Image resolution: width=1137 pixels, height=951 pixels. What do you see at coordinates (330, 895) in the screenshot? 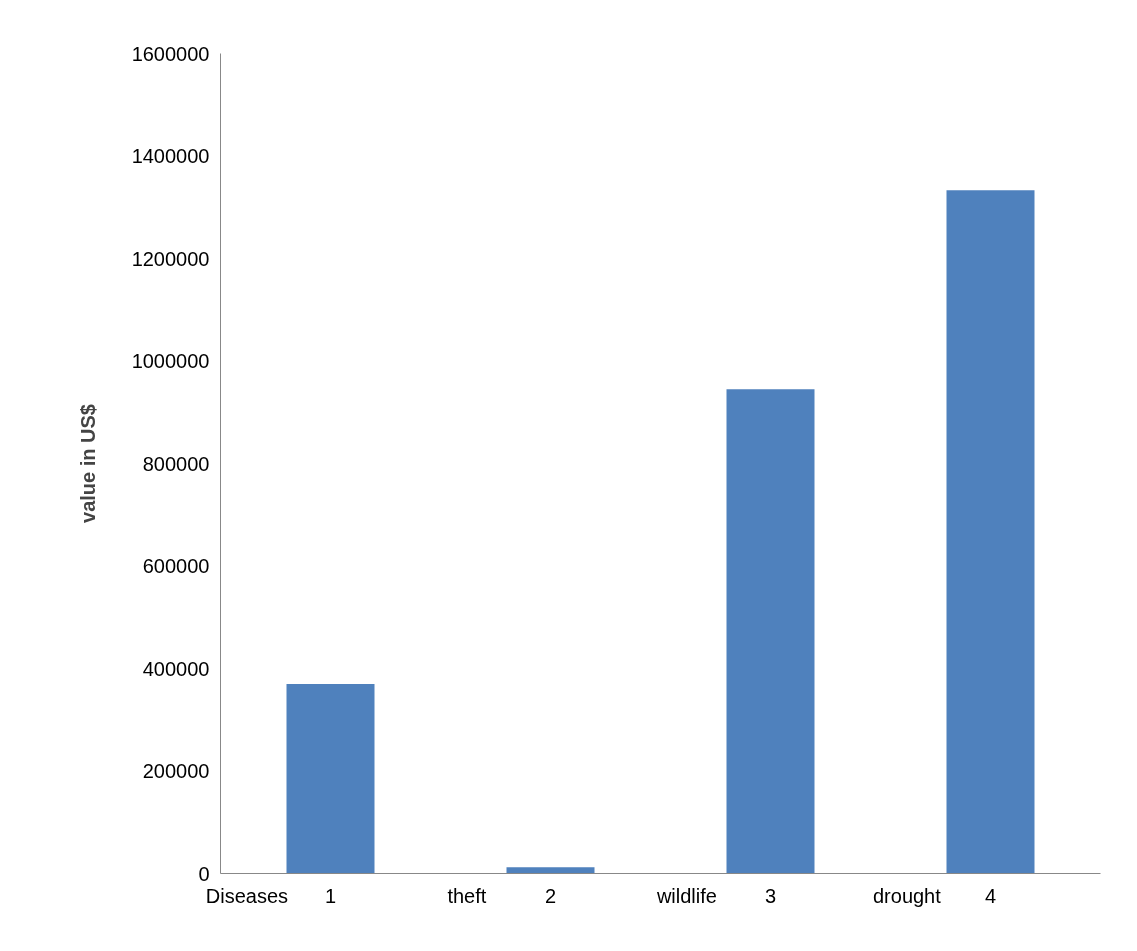
I see `x-tick-label: 1` at bounding box center [330, 895].